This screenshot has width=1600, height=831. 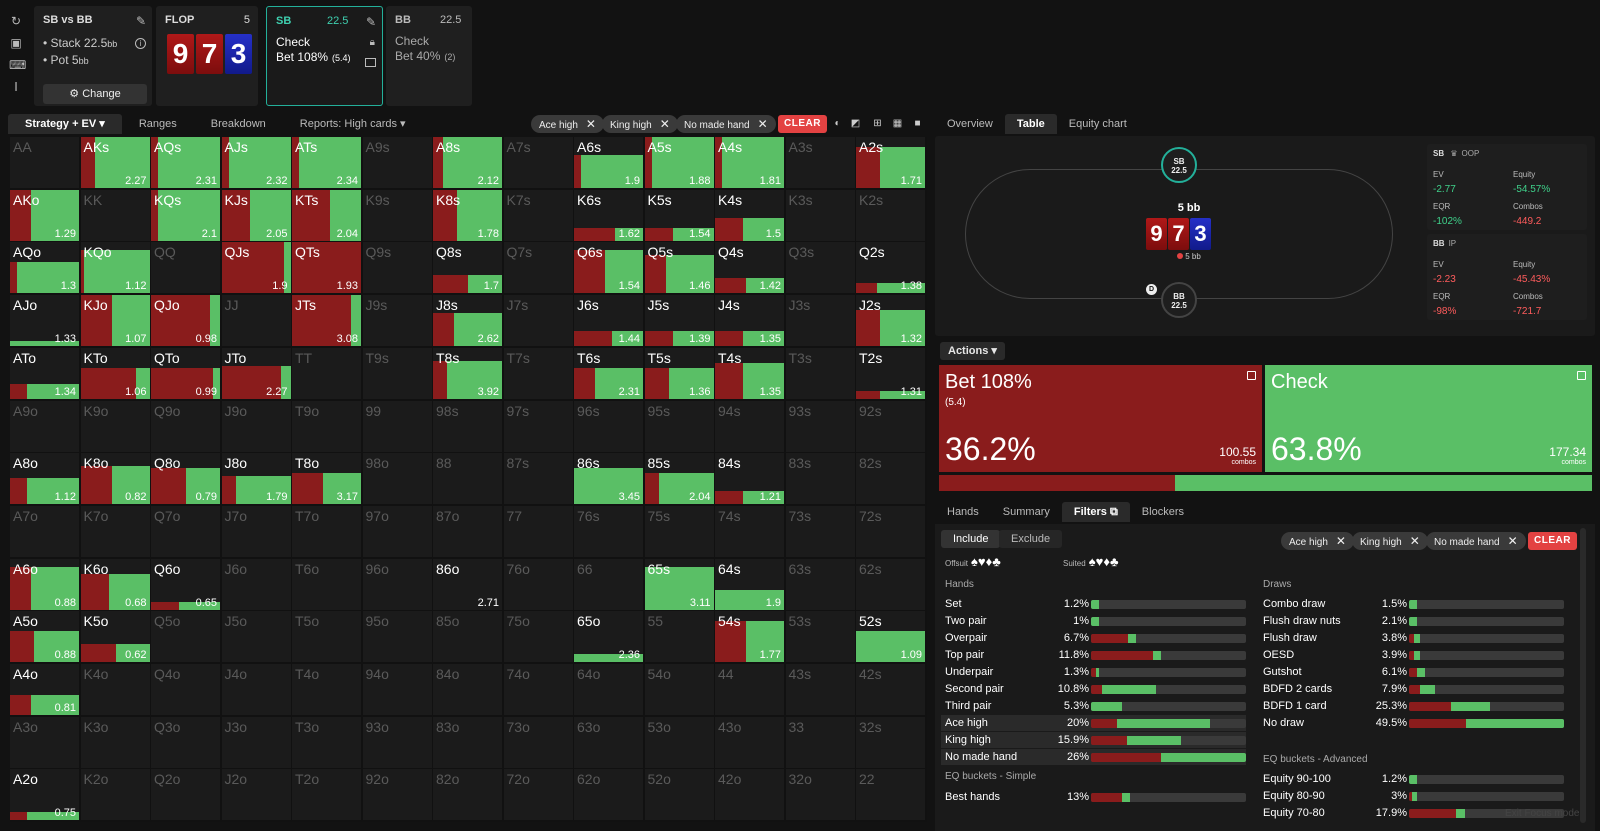 What do you see at coordinates (538, 689) in the screenshot?
I see `hand-cell-74o: 74o` at bounding box center [538, 689].